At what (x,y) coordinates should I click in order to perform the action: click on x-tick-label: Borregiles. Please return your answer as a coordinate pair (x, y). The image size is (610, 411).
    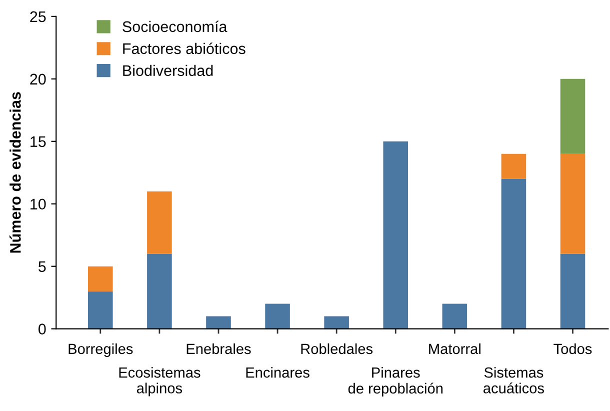
    Looking at the image, I should click on (100, 350).